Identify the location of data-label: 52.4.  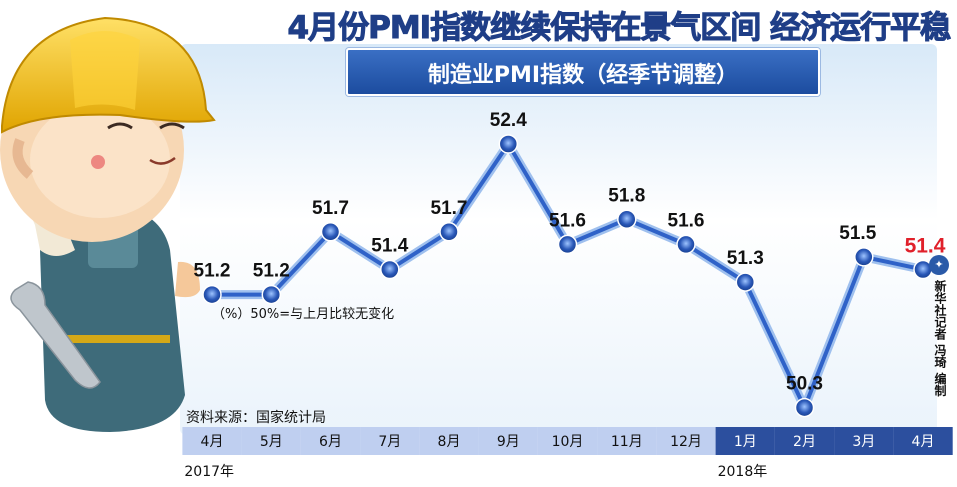
(508, 120).